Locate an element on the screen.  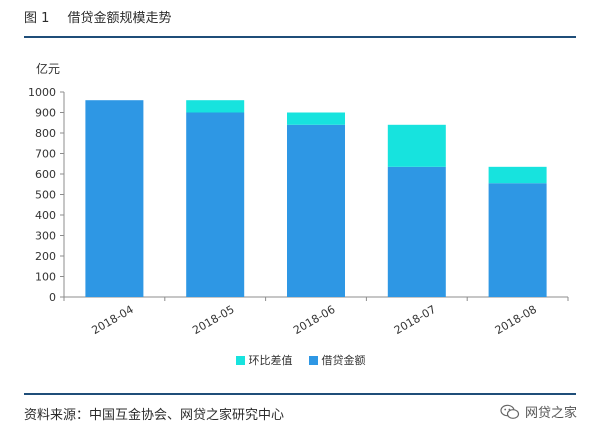
x-tick-label: 2018-05 is located at coordinates (213, 320).